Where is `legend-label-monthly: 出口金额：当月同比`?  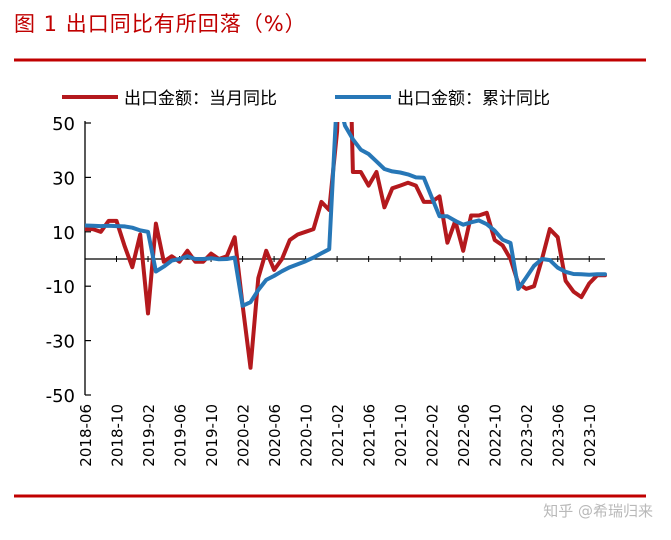
legend-label-monthly: 出口金额：当月同比 is located at coordinates (200, 99).